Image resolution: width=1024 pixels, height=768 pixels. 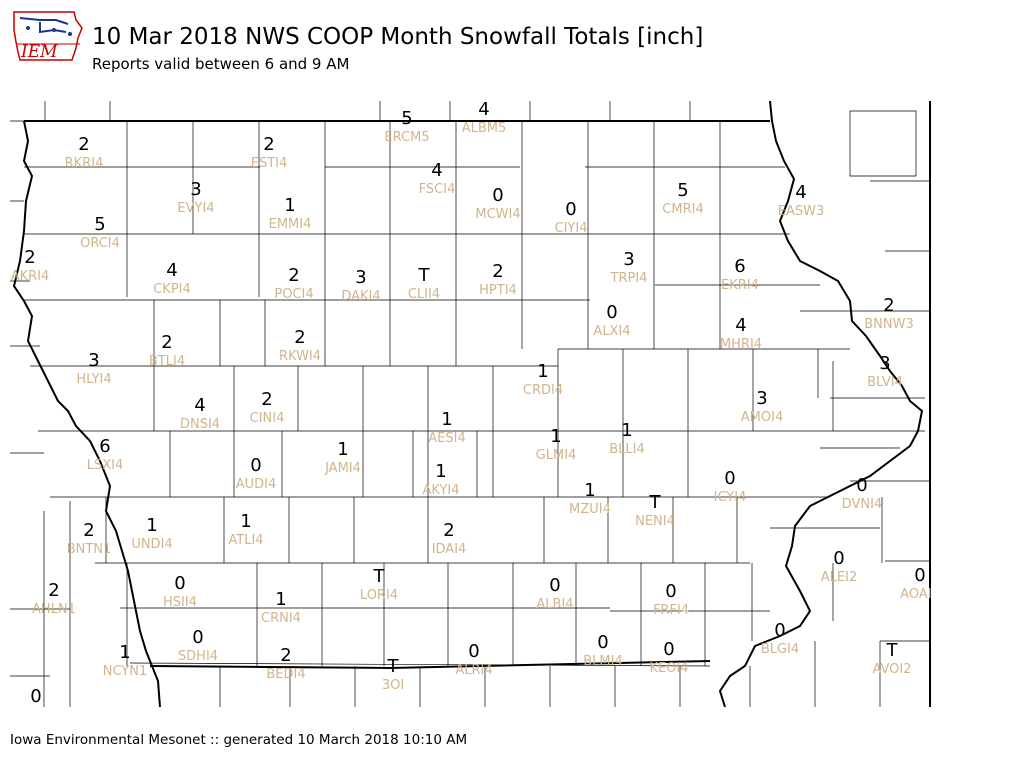 I want to click on station-id-label: MCWI4, so click(x=497, y=214).